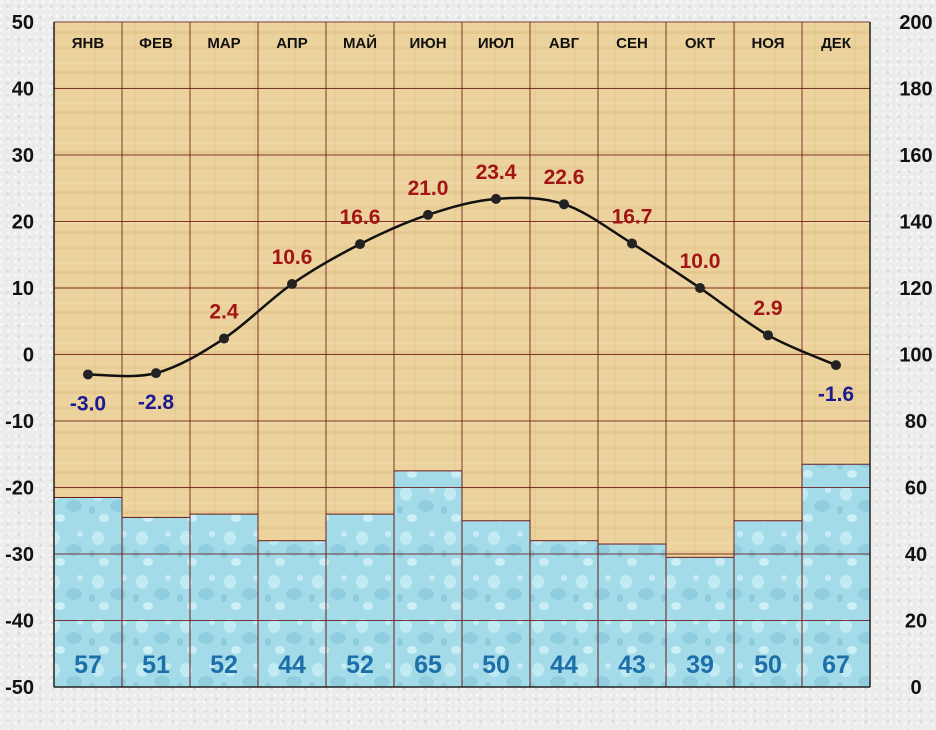 The width and height of the screenshot is (936, 730). What do you see at coordinates (496, 665) in the screenshot?
I see `precipitation-label-7: 50` at bounding box center [496, 665].